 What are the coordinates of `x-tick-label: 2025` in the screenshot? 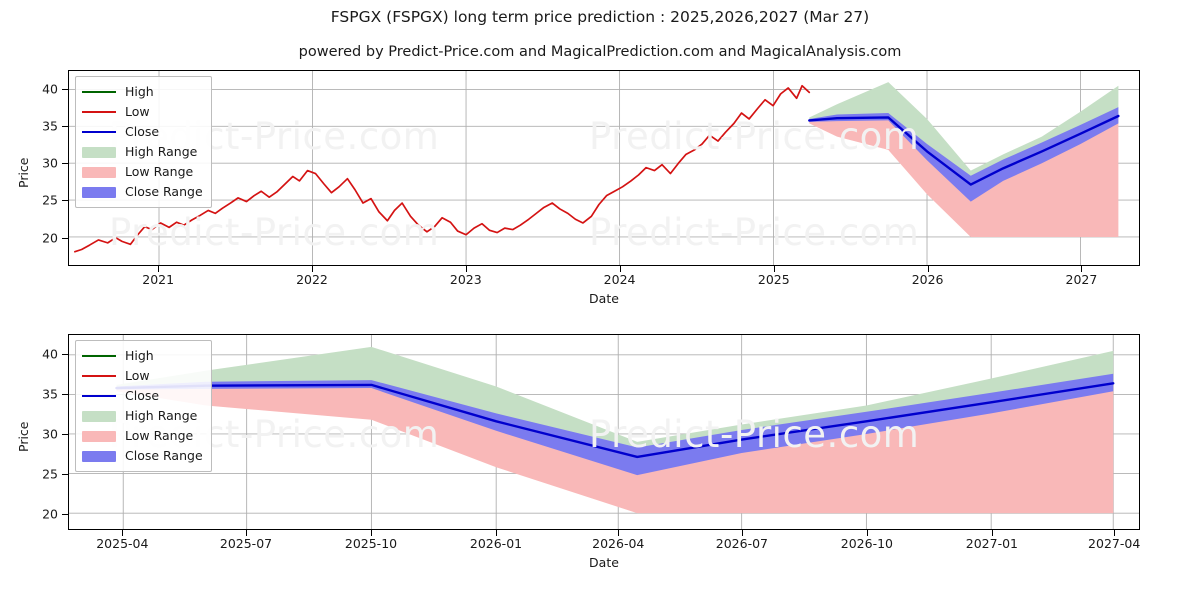 It's located at (773, 279).